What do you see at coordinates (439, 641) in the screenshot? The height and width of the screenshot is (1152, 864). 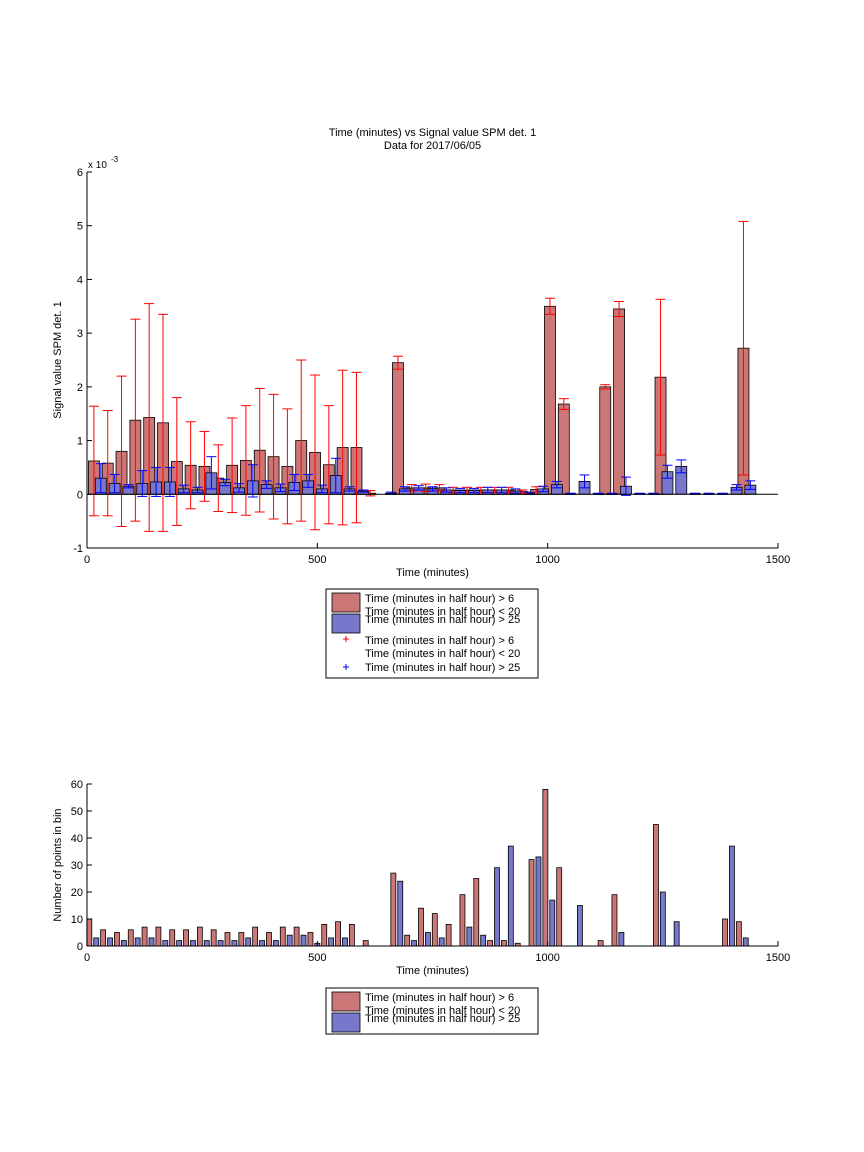 I see `legend-label: Time (minutes in half hour) > 6` at bounding box center [439, 641].